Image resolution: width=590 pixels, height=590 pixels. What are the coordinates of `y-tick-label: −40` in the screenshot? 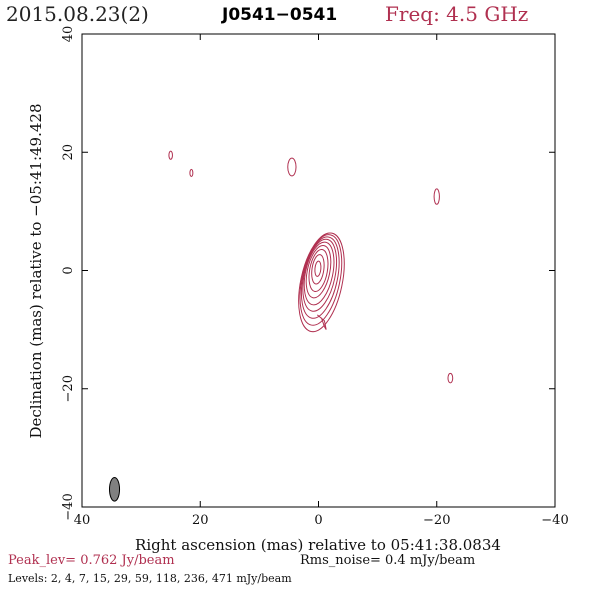 It's located at (68, 506).